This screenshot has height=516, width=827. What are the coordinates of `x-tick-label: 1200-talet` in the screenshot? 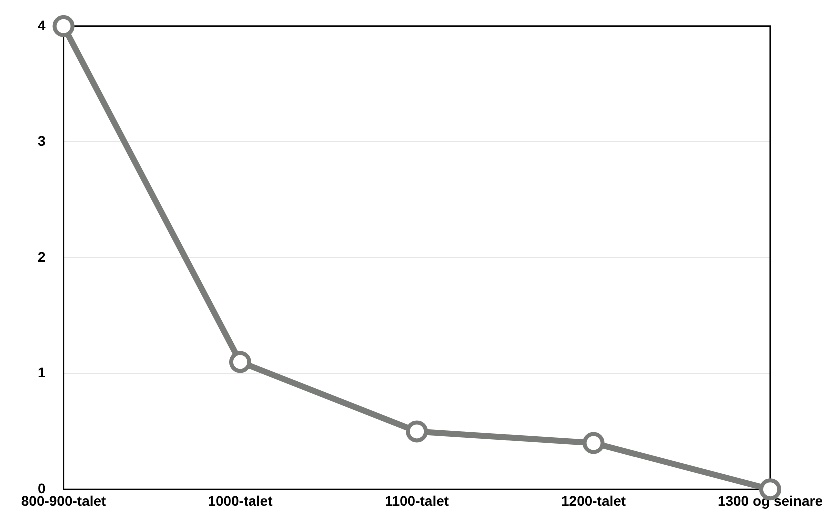 It's located at (594, 500).